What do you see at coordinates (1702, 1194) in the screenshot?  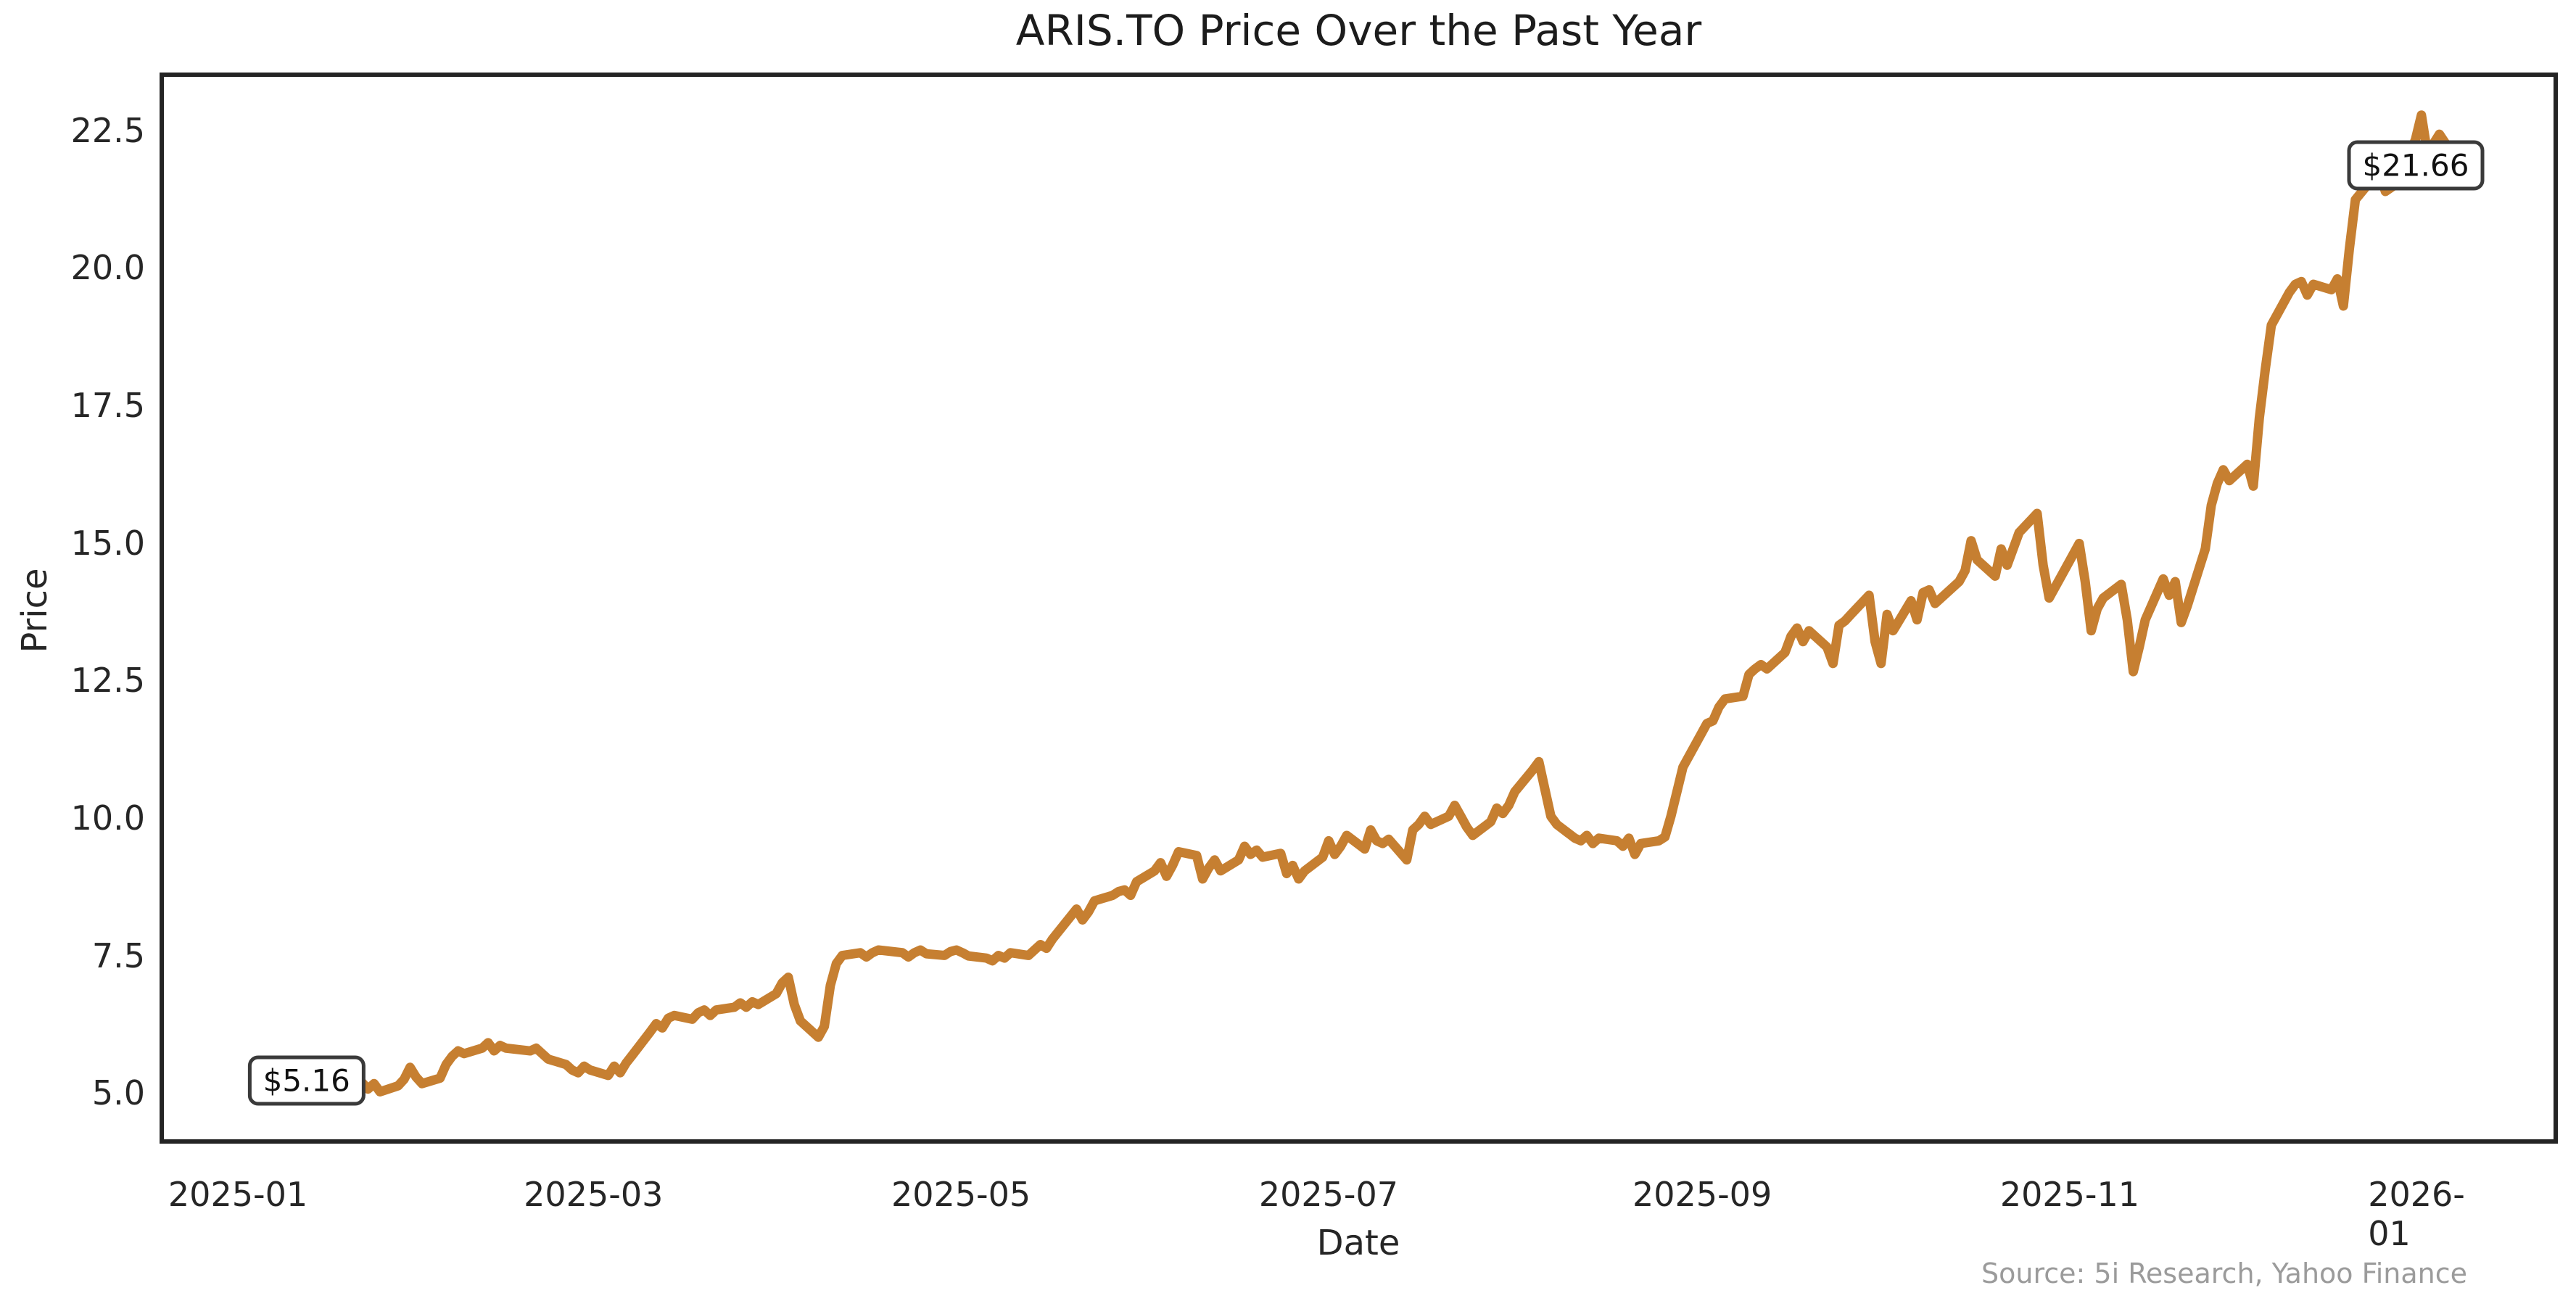 I see `x-tick-label: 2025-09` at bounding box center [1702, 1194].